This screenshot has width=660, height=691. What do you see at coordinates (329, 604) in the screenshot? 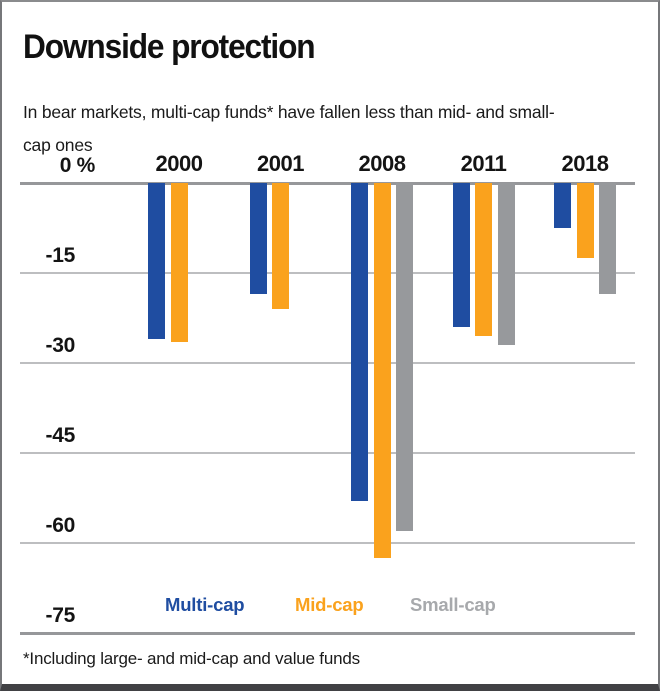
I see `legend-item-mid-cap: Mid-cap` at bounding box center [329, 604].